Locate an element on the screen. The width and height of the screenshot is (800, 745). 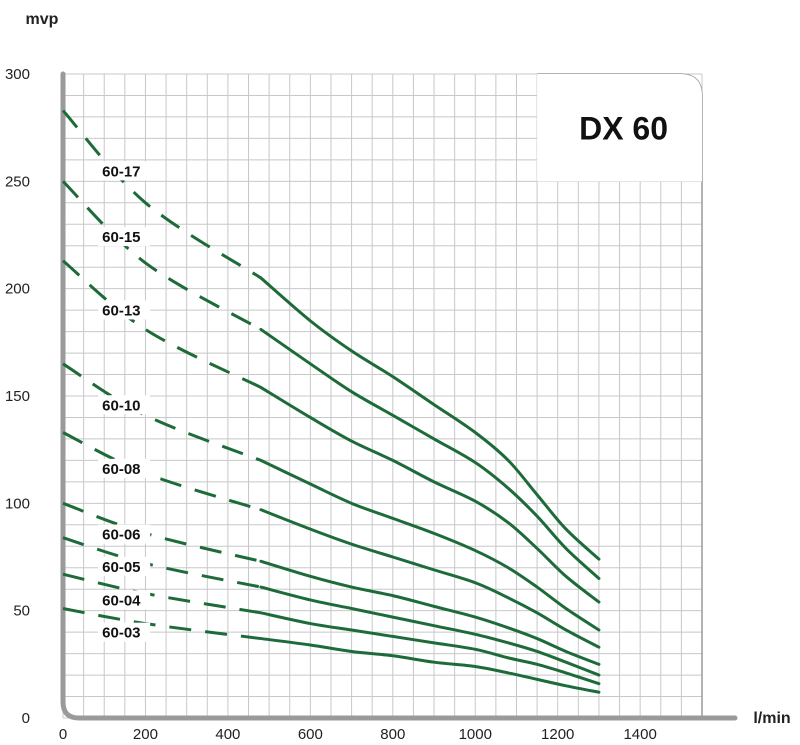
chart-title: DX 60 is located at coordinates (623, 129).